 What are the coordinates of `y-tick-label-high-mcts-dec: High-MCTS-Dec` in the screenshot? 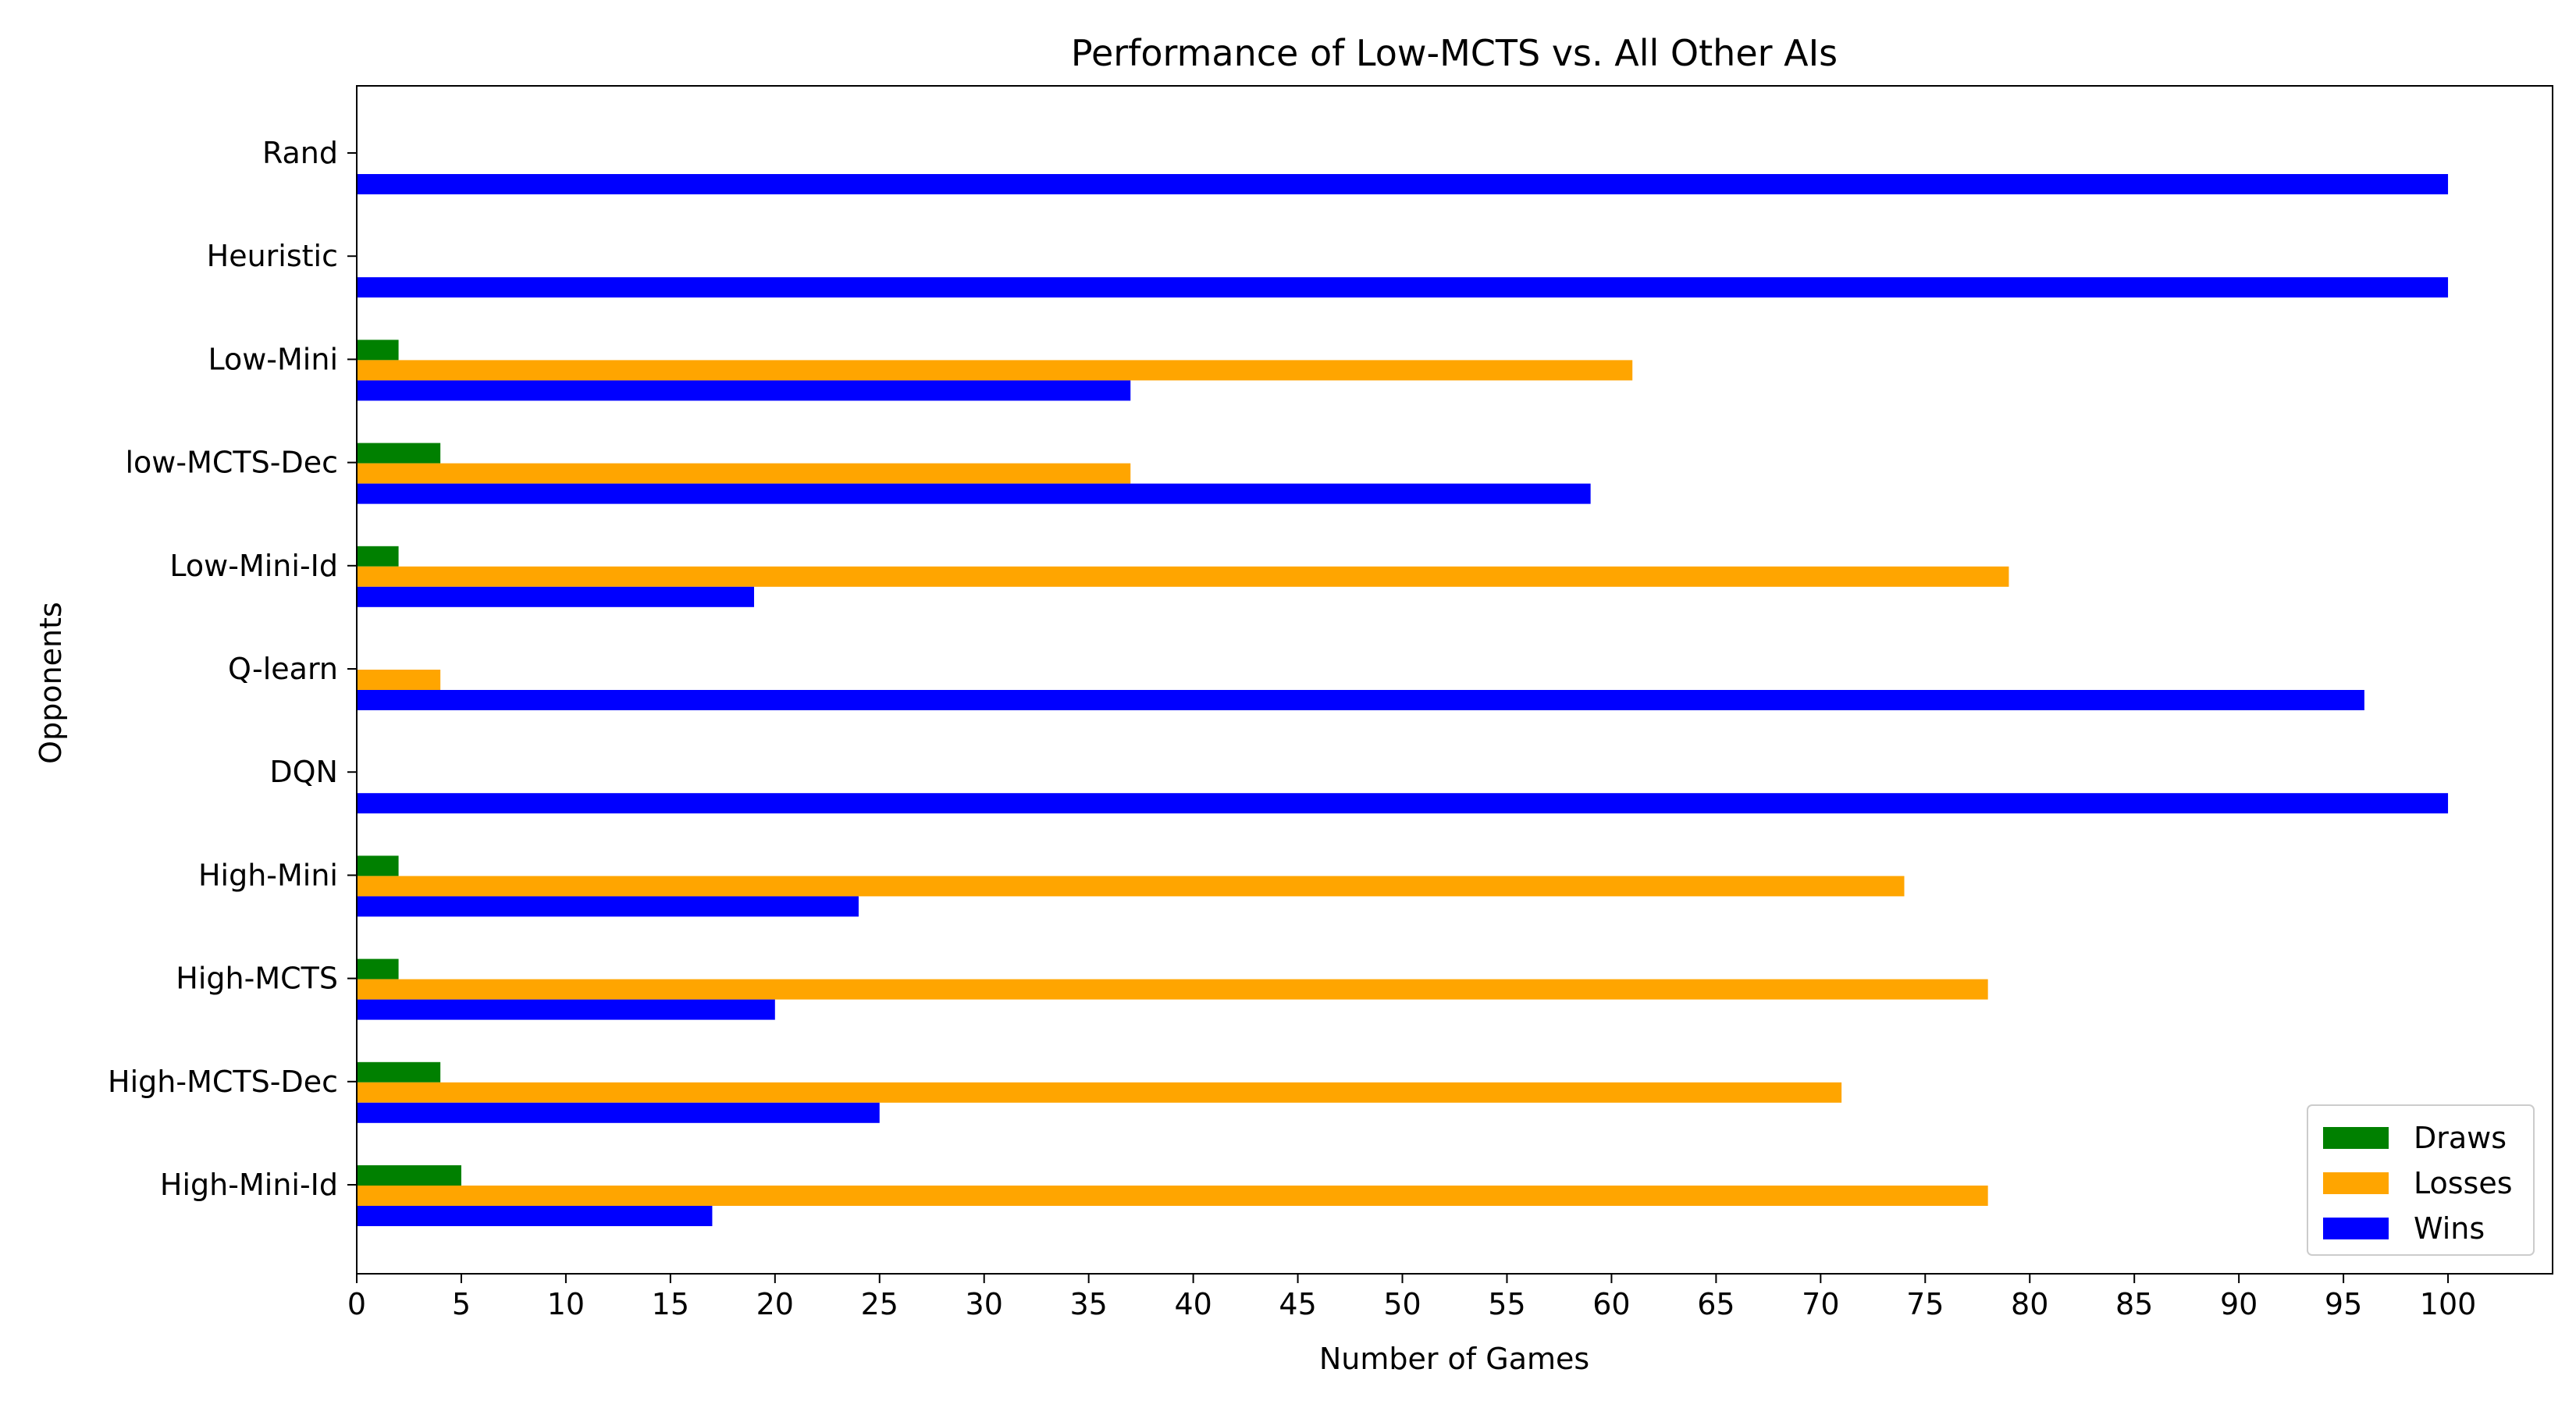 It's located at (223, 1082).